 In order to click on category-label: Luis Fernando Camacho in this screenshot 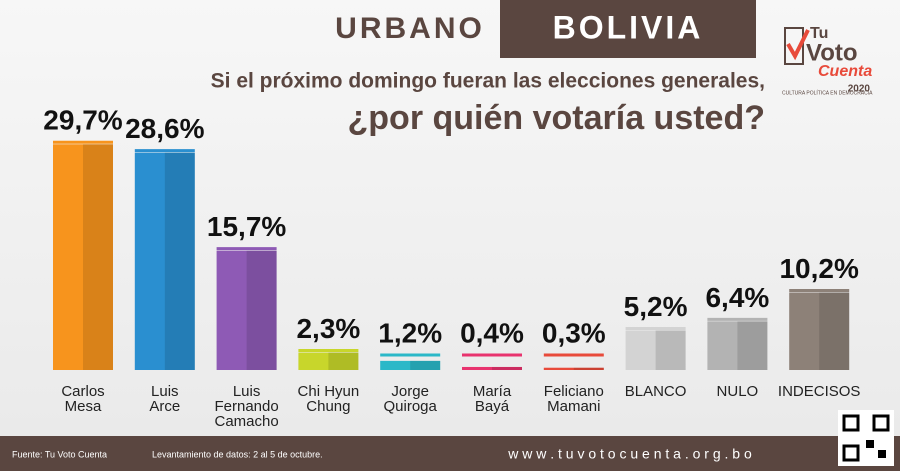, I will do `click(246, 406)`.